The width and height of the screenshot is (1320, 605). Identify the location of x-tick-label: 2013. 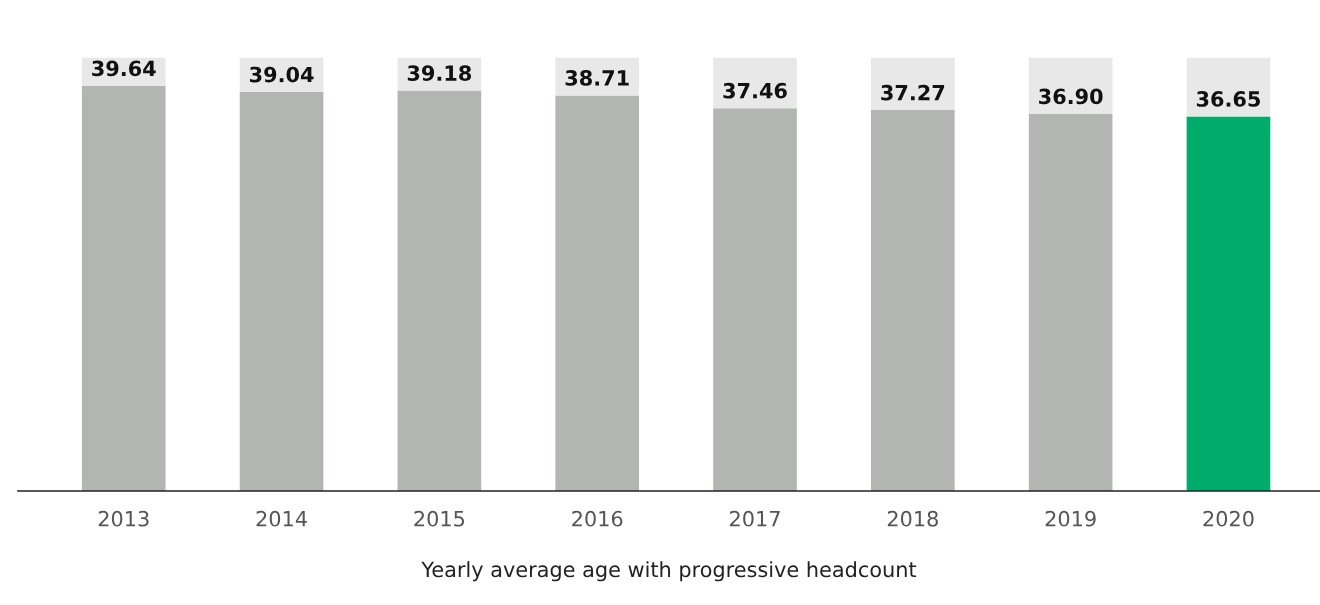
(123, 518).